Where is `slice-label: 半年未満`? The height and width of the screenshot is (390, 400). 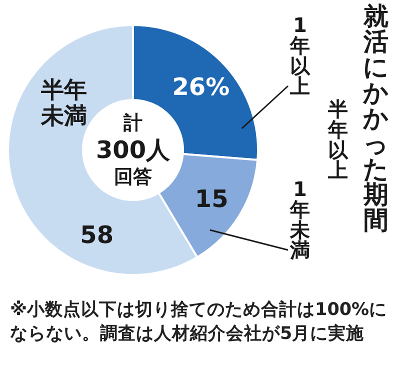 slice-label: 半年未満 is located at coordinates (63, 104).